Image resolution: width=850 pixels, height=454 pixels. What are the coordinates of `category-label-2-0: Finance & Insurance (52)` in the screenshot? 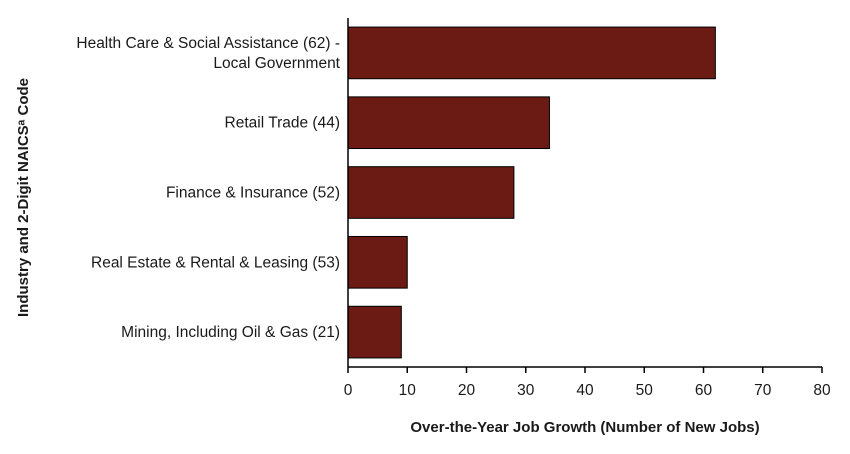 It's located at (253, 193).